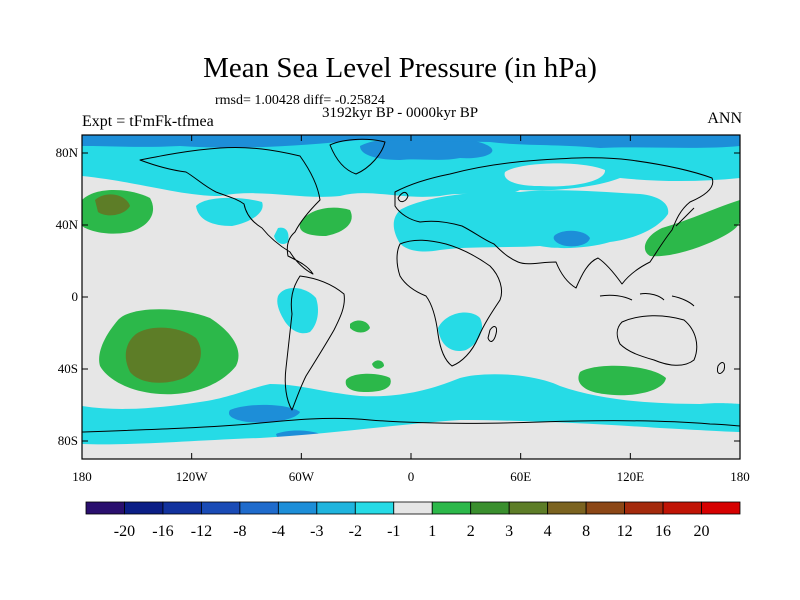 The image size is (800, 600). Describe the element at coordinates (413, 520) in the screenshot. I see `colorbar: -20 -16 -12 -8 -4 -3 -2 -1 1 2 3 4 8 12 16 20` at that location.